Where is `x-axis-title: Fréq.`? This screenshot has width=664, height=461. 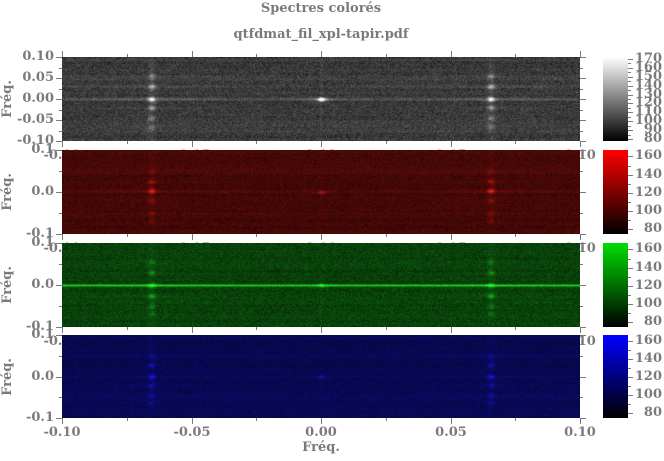 x-axis-title: Fréq. is located at coordinates (321, 447).